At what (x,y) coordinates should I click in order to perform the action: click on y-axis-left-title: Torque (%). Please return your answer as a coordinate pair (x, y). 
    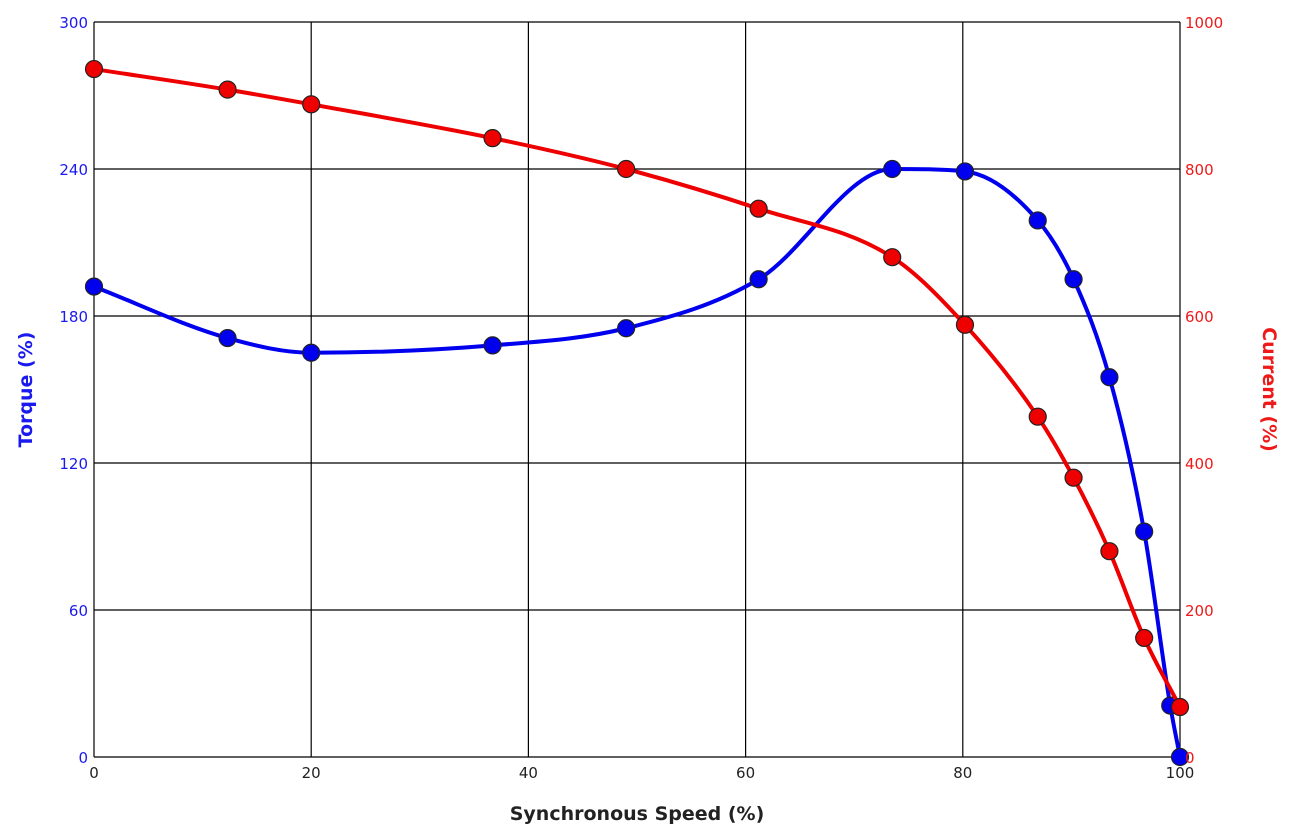
    Looking at the image, I should click on (26, 390).